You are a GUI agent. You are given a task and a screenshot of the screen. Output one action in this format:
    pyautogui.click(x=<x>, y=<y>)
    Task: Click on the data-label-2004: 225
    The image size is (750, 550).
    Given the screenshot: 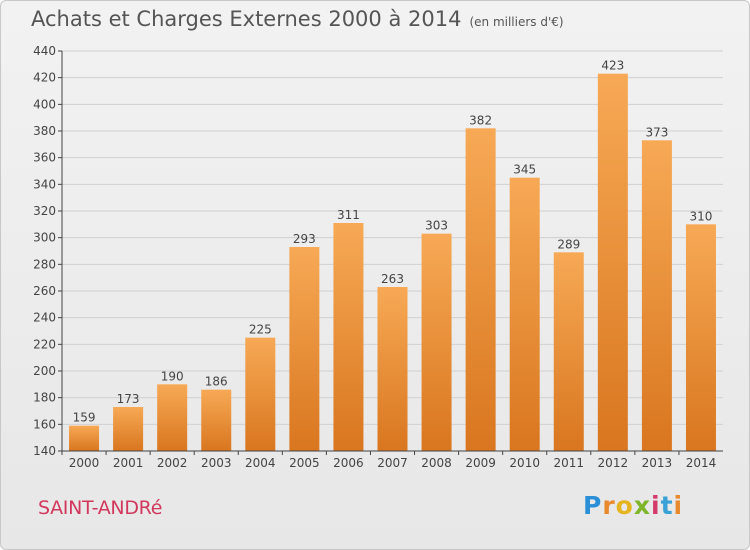 What is the action you would take?
    pyautogui.click(x=260, y=330)
    